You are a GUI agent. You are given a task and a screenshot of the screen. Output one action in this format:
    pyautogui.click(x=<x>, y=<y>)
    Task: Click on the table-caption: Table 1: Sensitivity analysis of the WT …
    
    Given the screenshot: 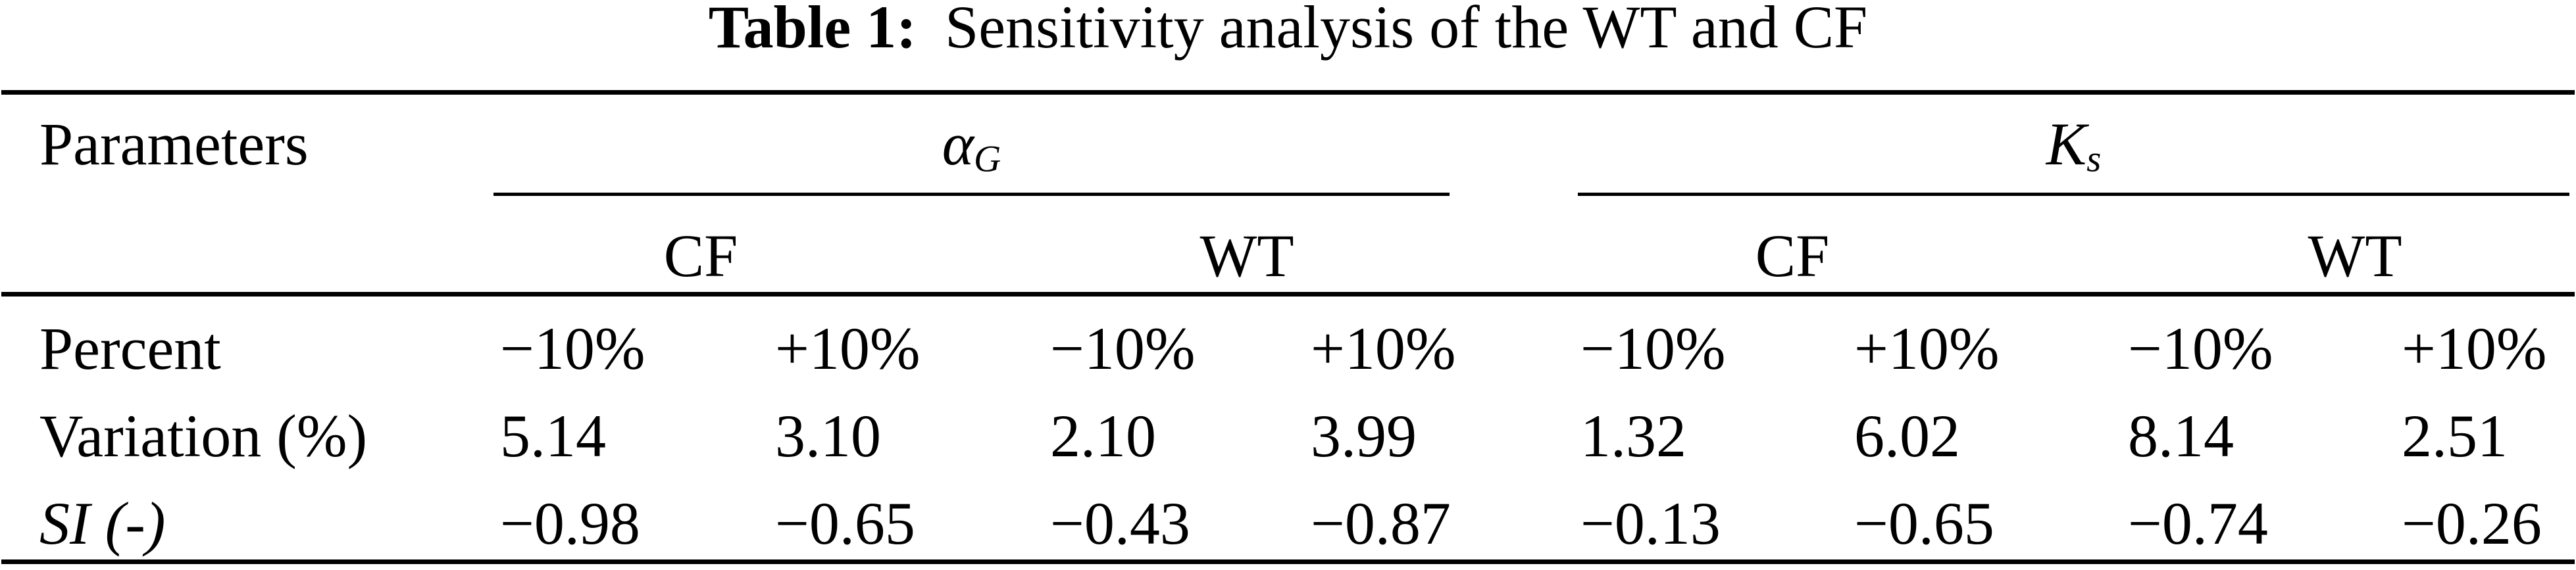 What is the action you would take?
    pyautogui.click(x=1288, y=28)
    